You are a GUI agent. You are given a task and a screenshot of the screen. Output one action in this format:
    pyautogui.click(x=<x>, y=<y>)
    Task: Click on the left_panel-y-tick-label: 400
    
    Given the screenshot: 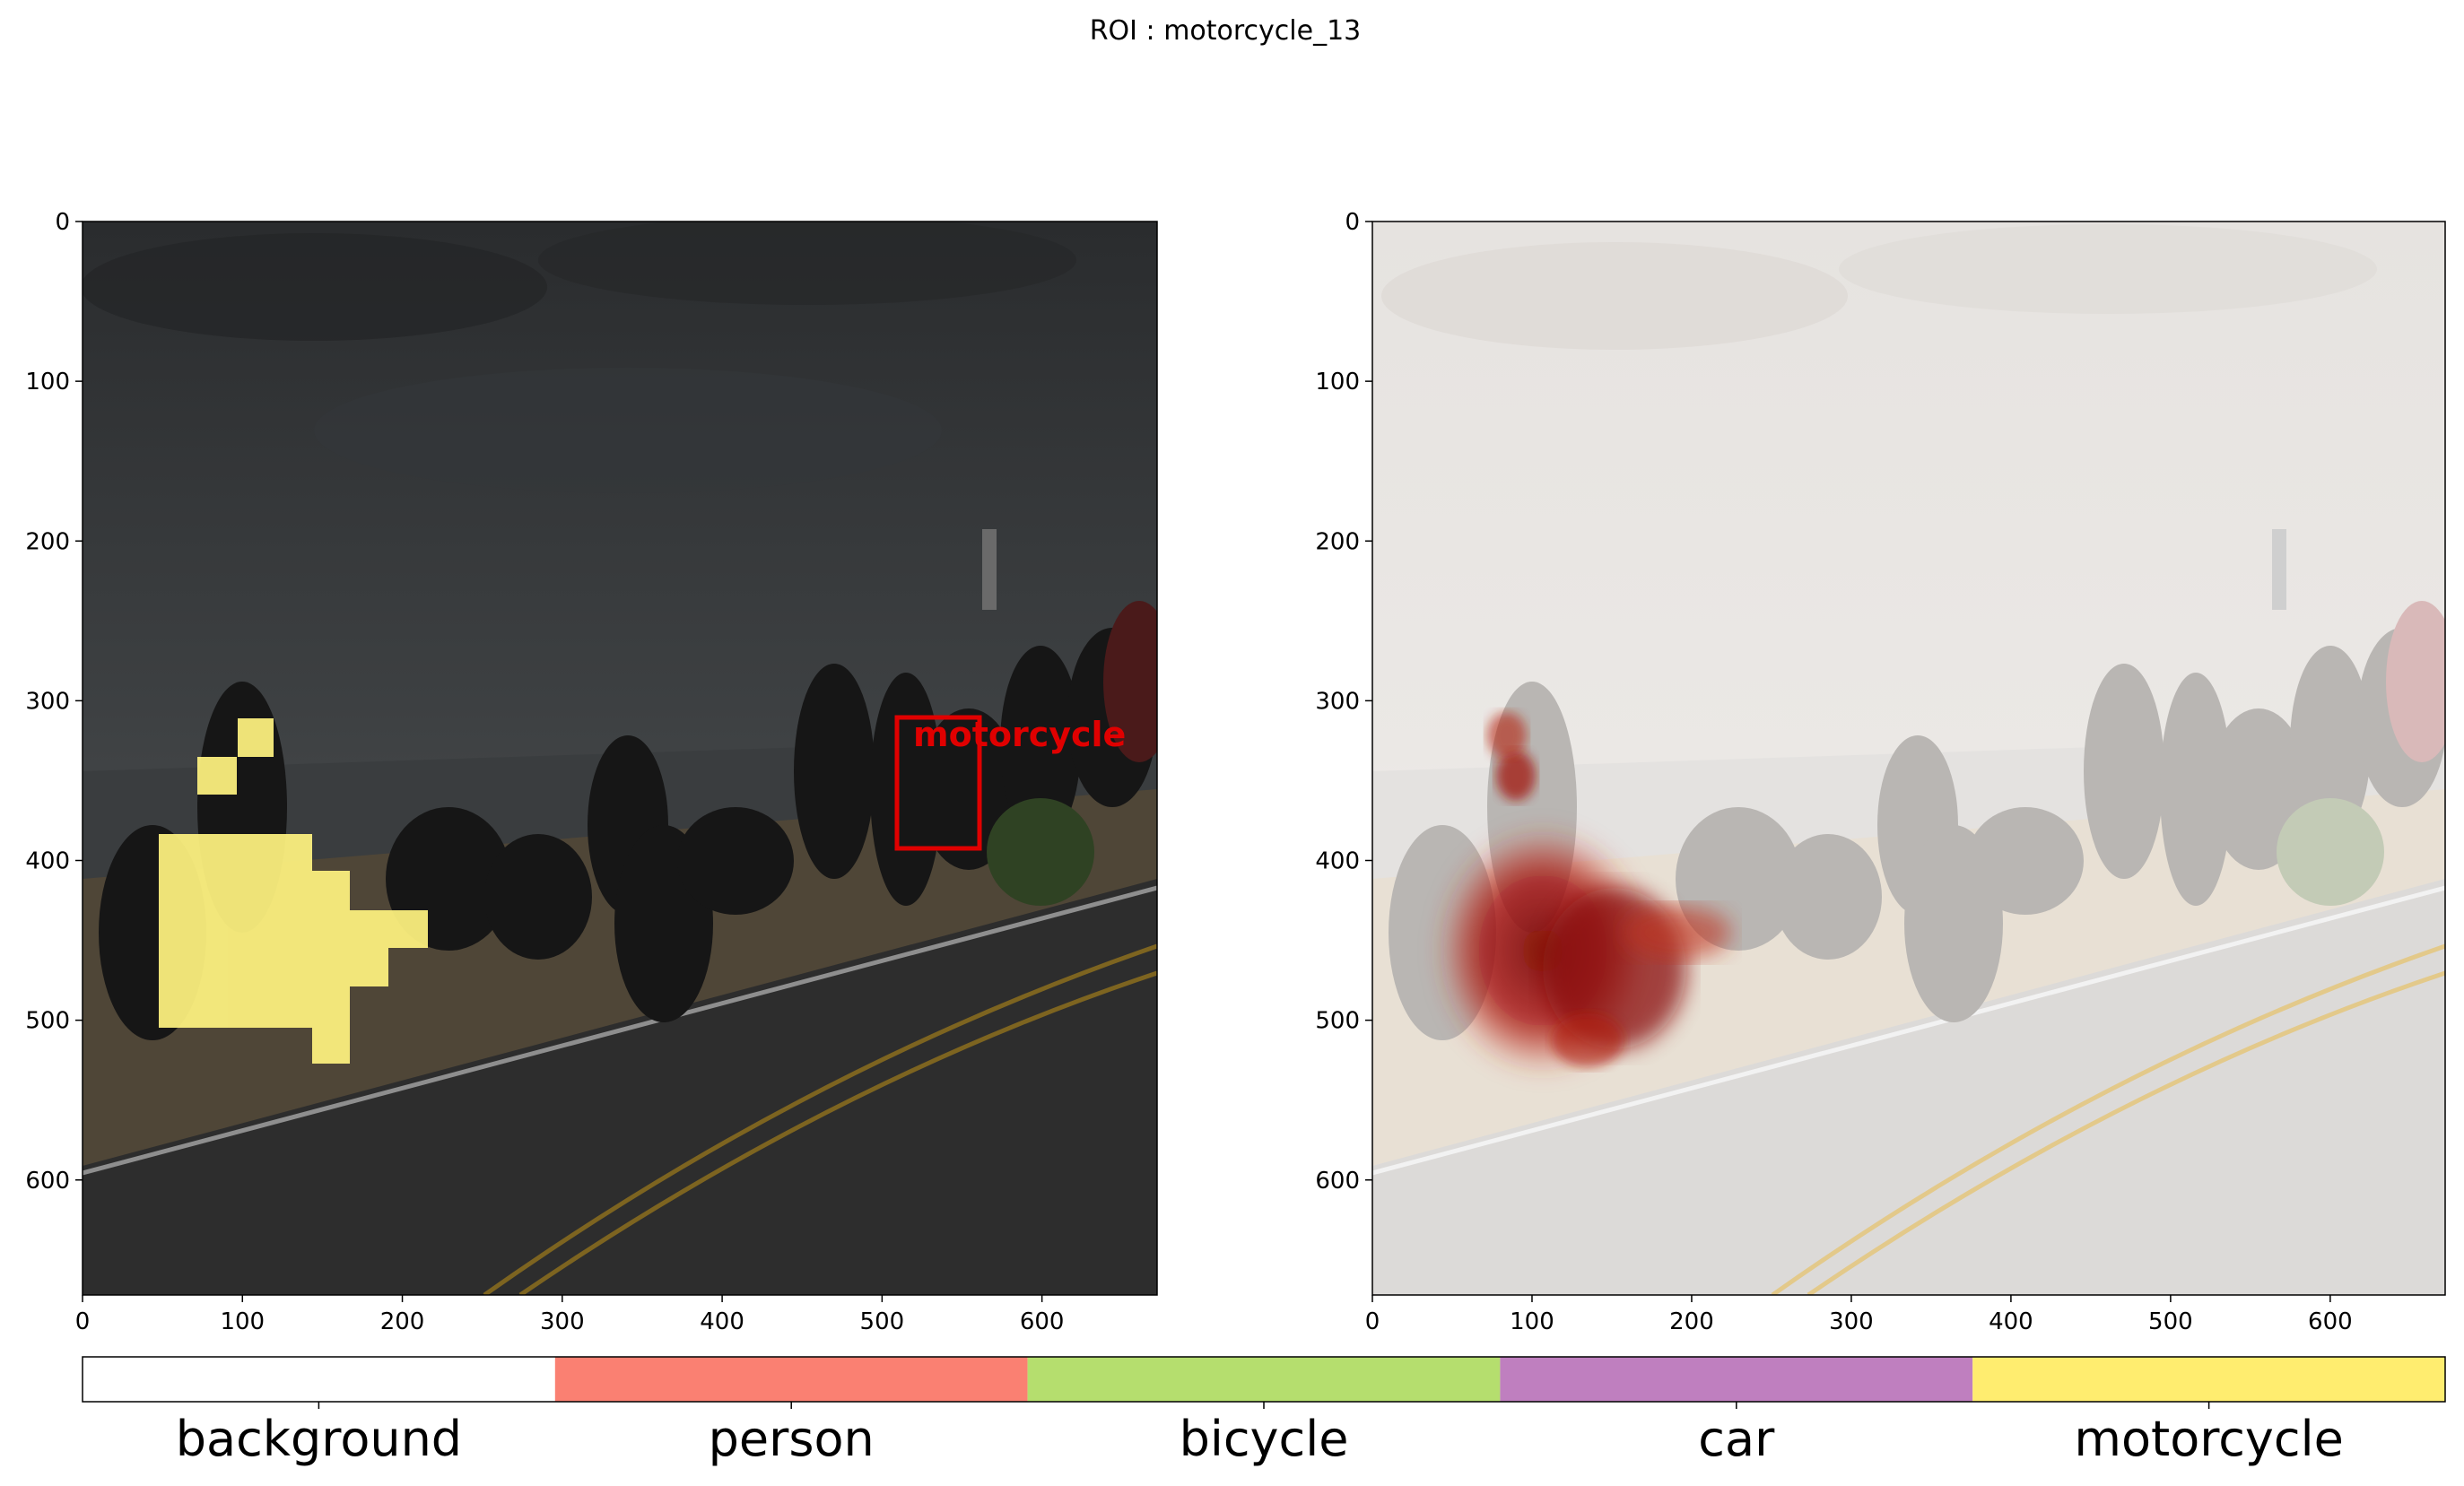 What is the action you would take?
    pyautogui.click(x=47, y=861)
    